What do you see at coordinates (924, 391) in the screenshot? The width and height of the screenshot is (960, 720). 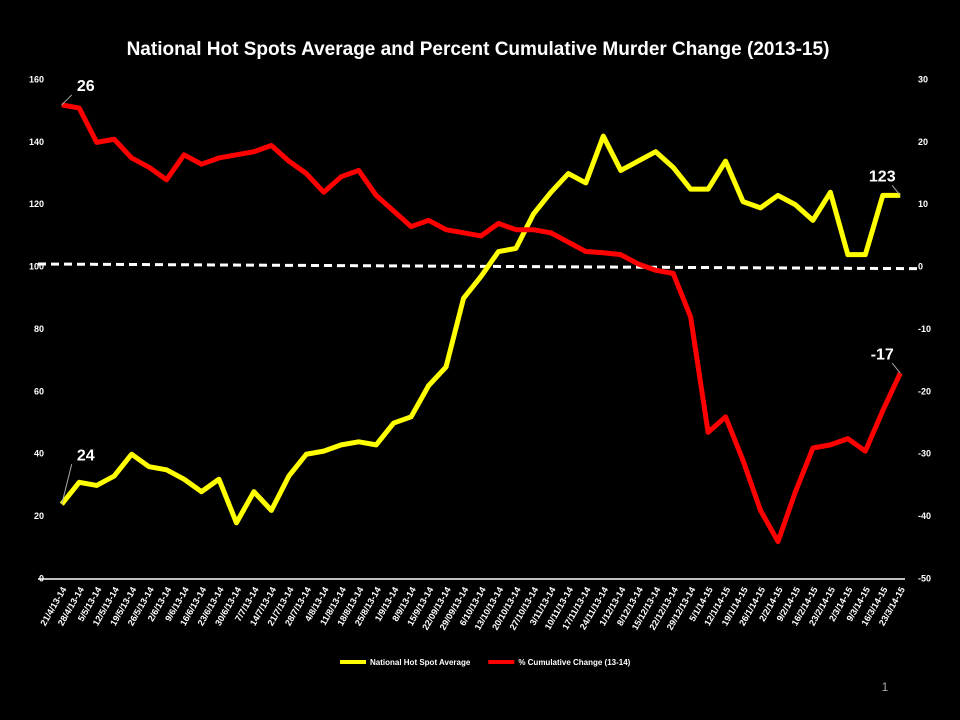 I see `y2-tick-label: -20` at bounding box center [924, 391].